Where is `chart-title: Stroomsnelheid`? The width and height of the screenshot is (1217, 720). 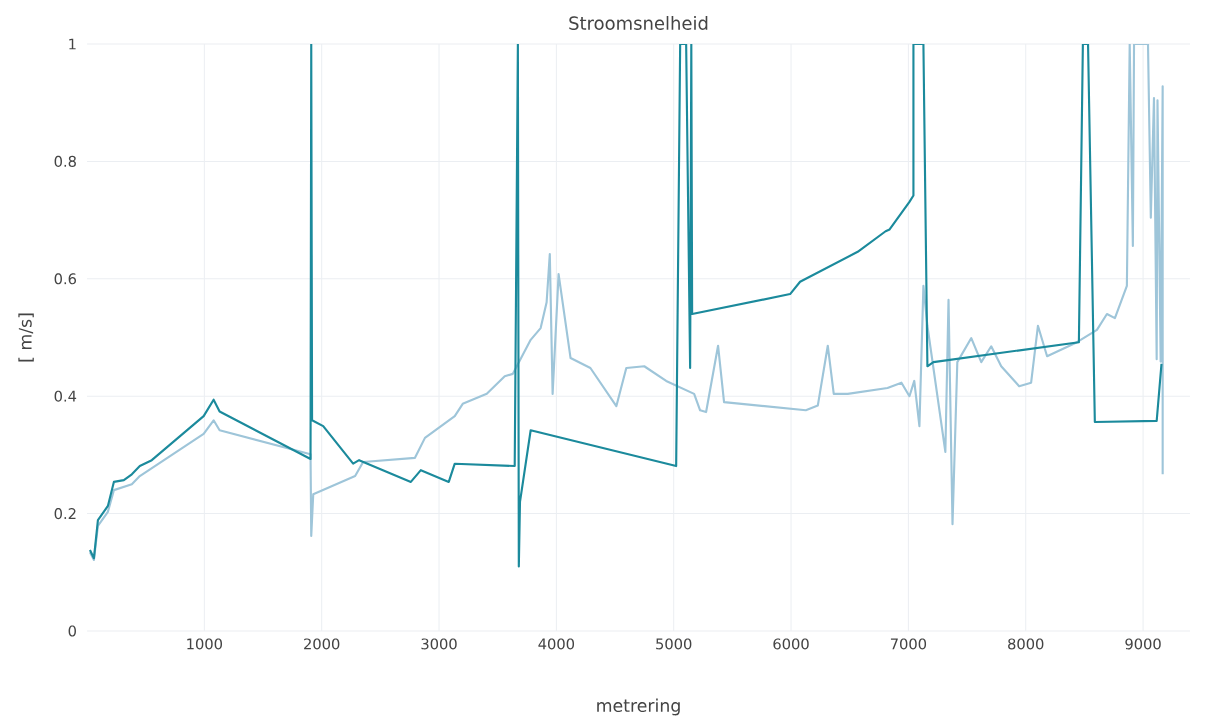
chart-title: Stroomsnelheid is located at coordinates (638, 23).